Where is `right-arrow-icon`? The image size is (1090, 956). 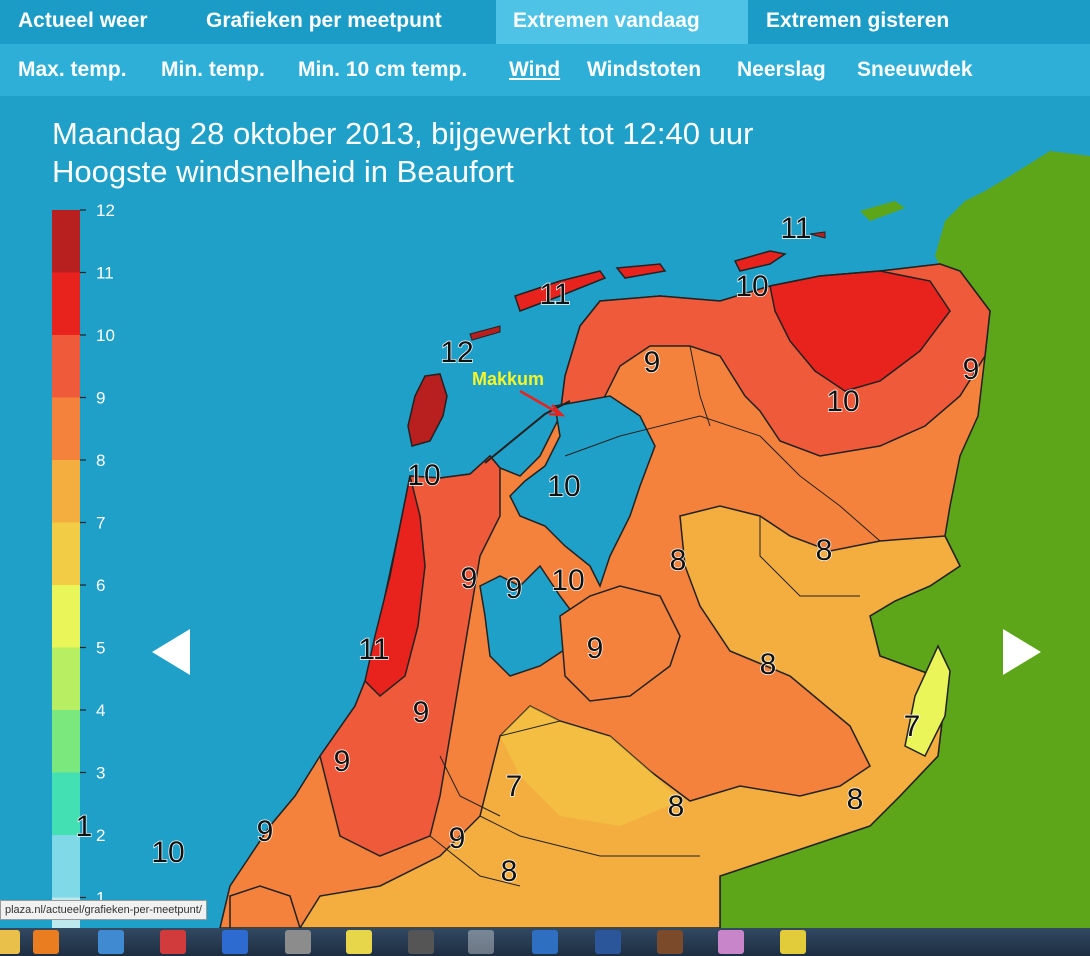 right-arrow-icon is located at coordinates (1022, 652).